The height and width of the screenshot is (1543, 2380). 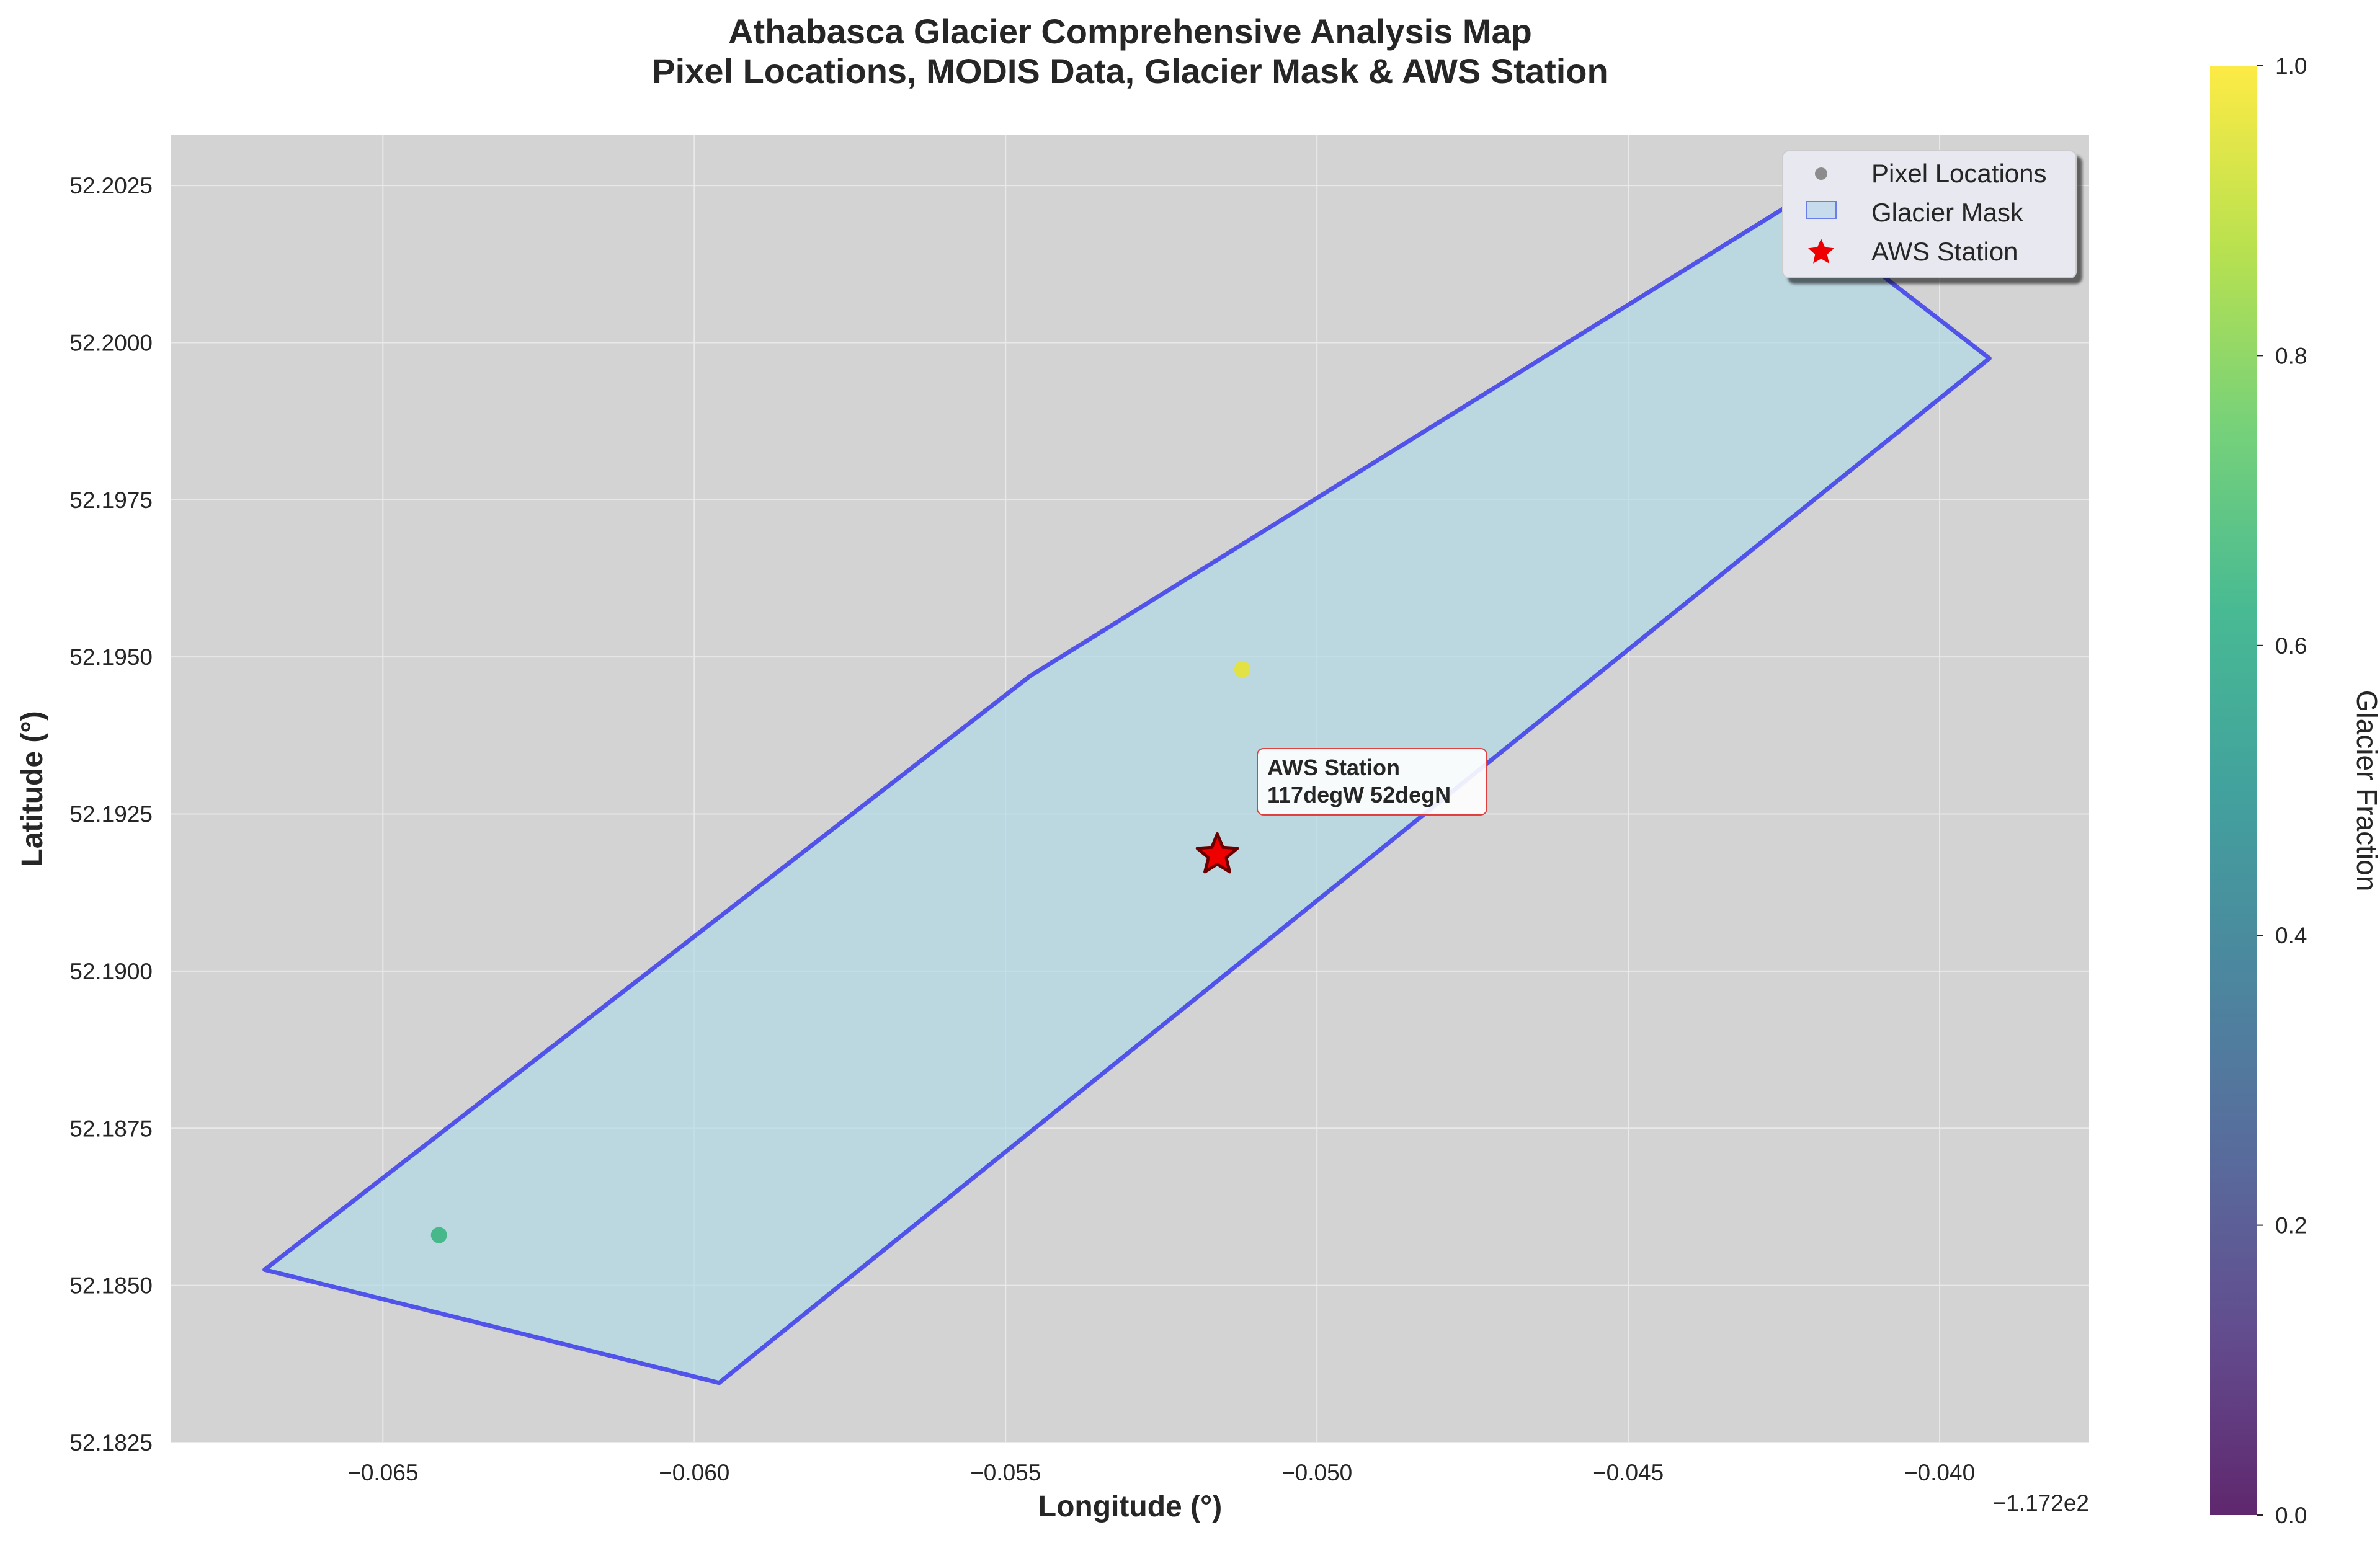 What do you see at coordinates (111, 343) in the screenshot?
I see `y-tick-label: 52.2000` at bounding box center [111, 343].